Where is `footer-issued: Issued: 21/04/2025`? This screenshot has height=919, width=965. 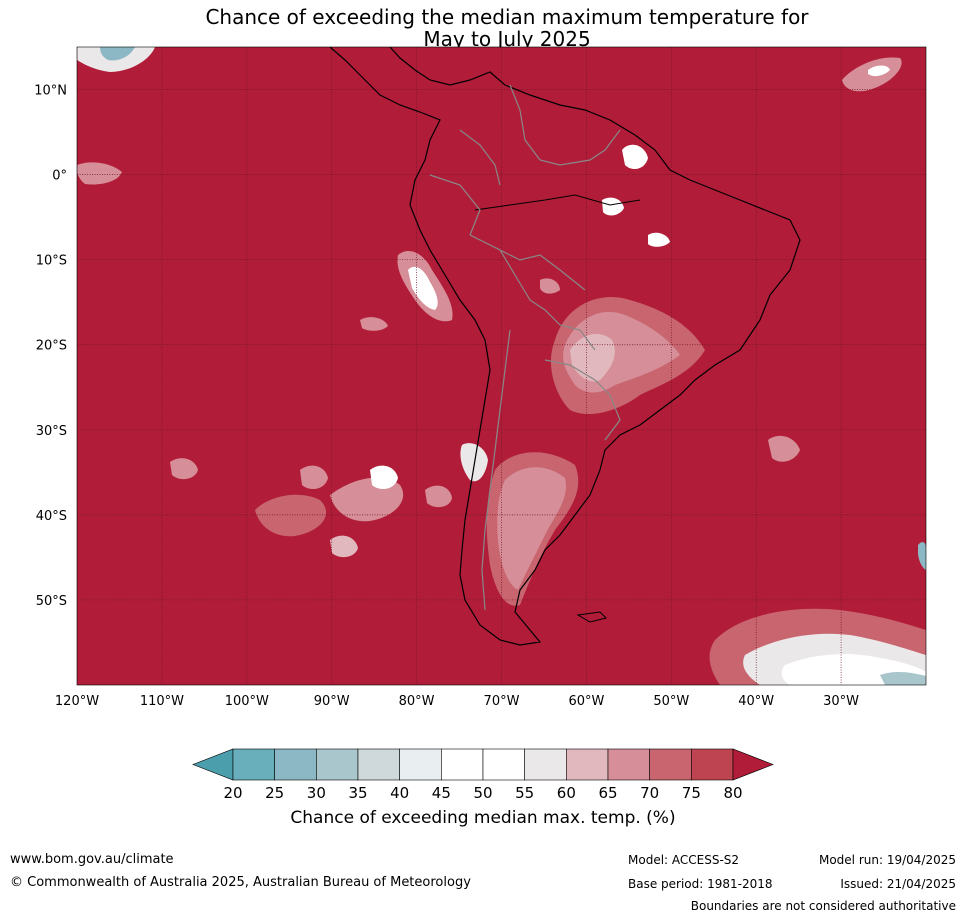
footer-issued: Issued: 21/04/2025 is located at coordinates (898, 884).